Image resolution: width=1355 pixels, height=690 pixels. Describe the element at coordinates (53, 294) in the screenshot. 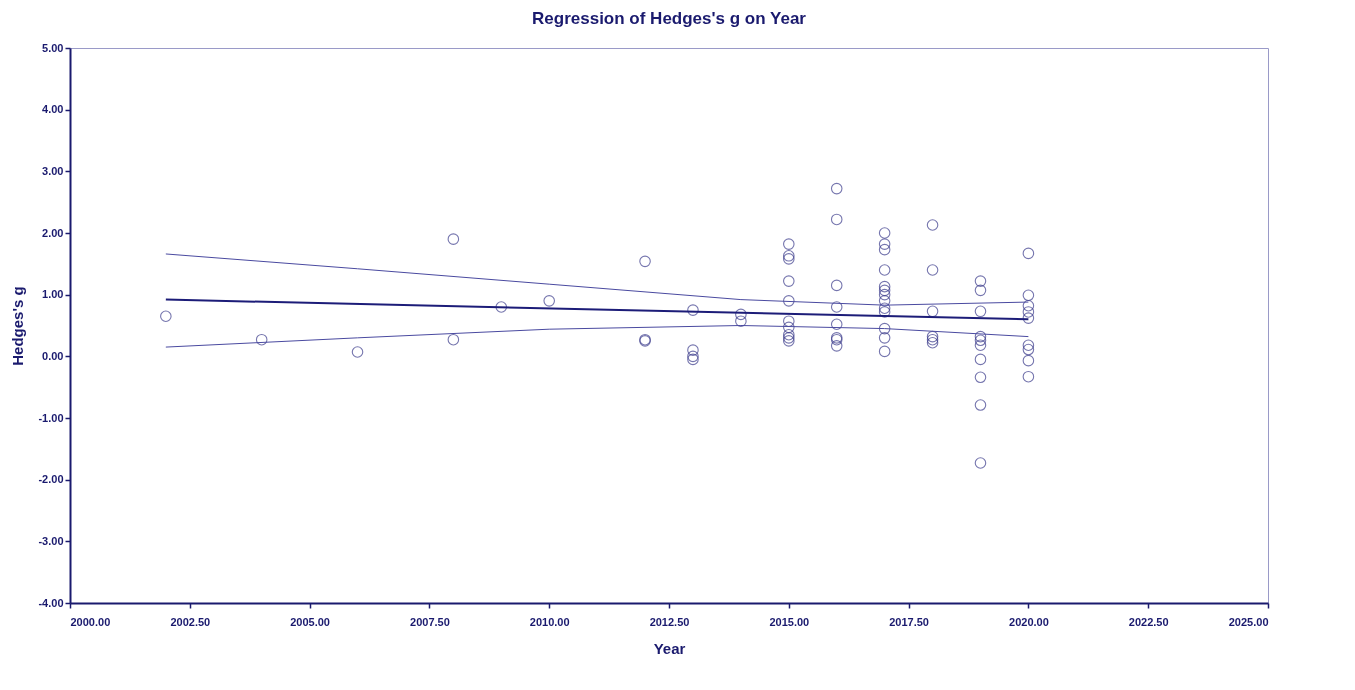

I see `y-tick-label: 1.00` at that location.